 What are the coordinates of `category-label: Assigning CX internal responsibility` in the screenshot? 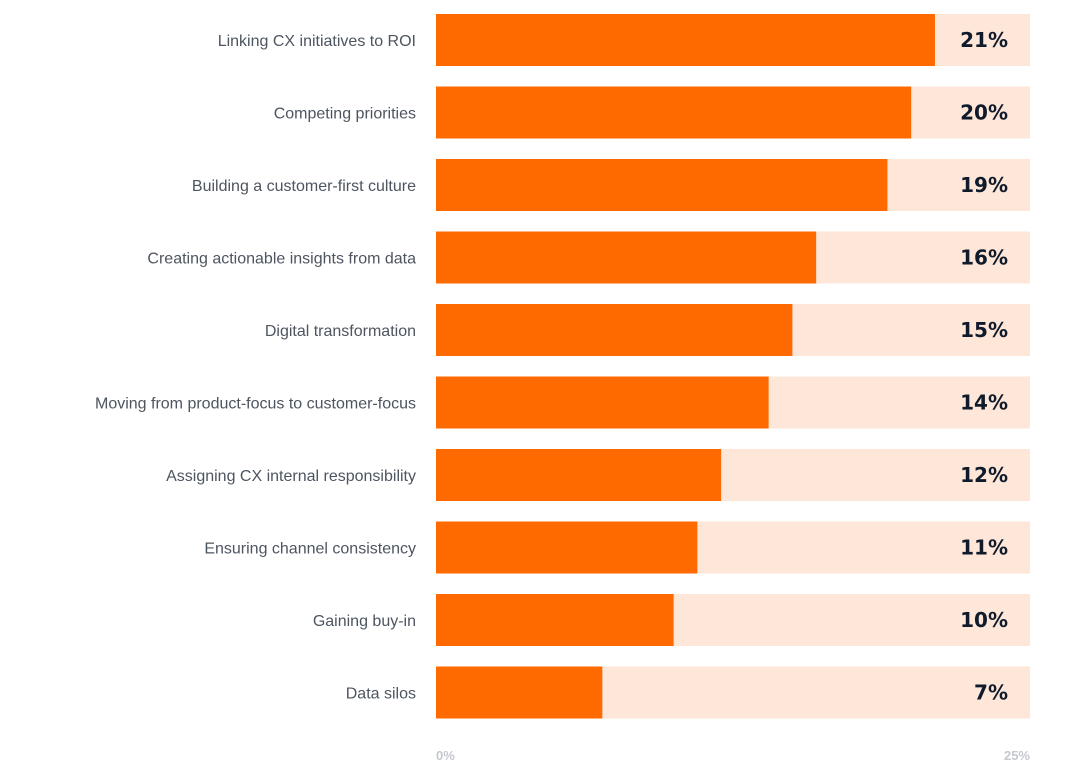 It's located at (291, 476).